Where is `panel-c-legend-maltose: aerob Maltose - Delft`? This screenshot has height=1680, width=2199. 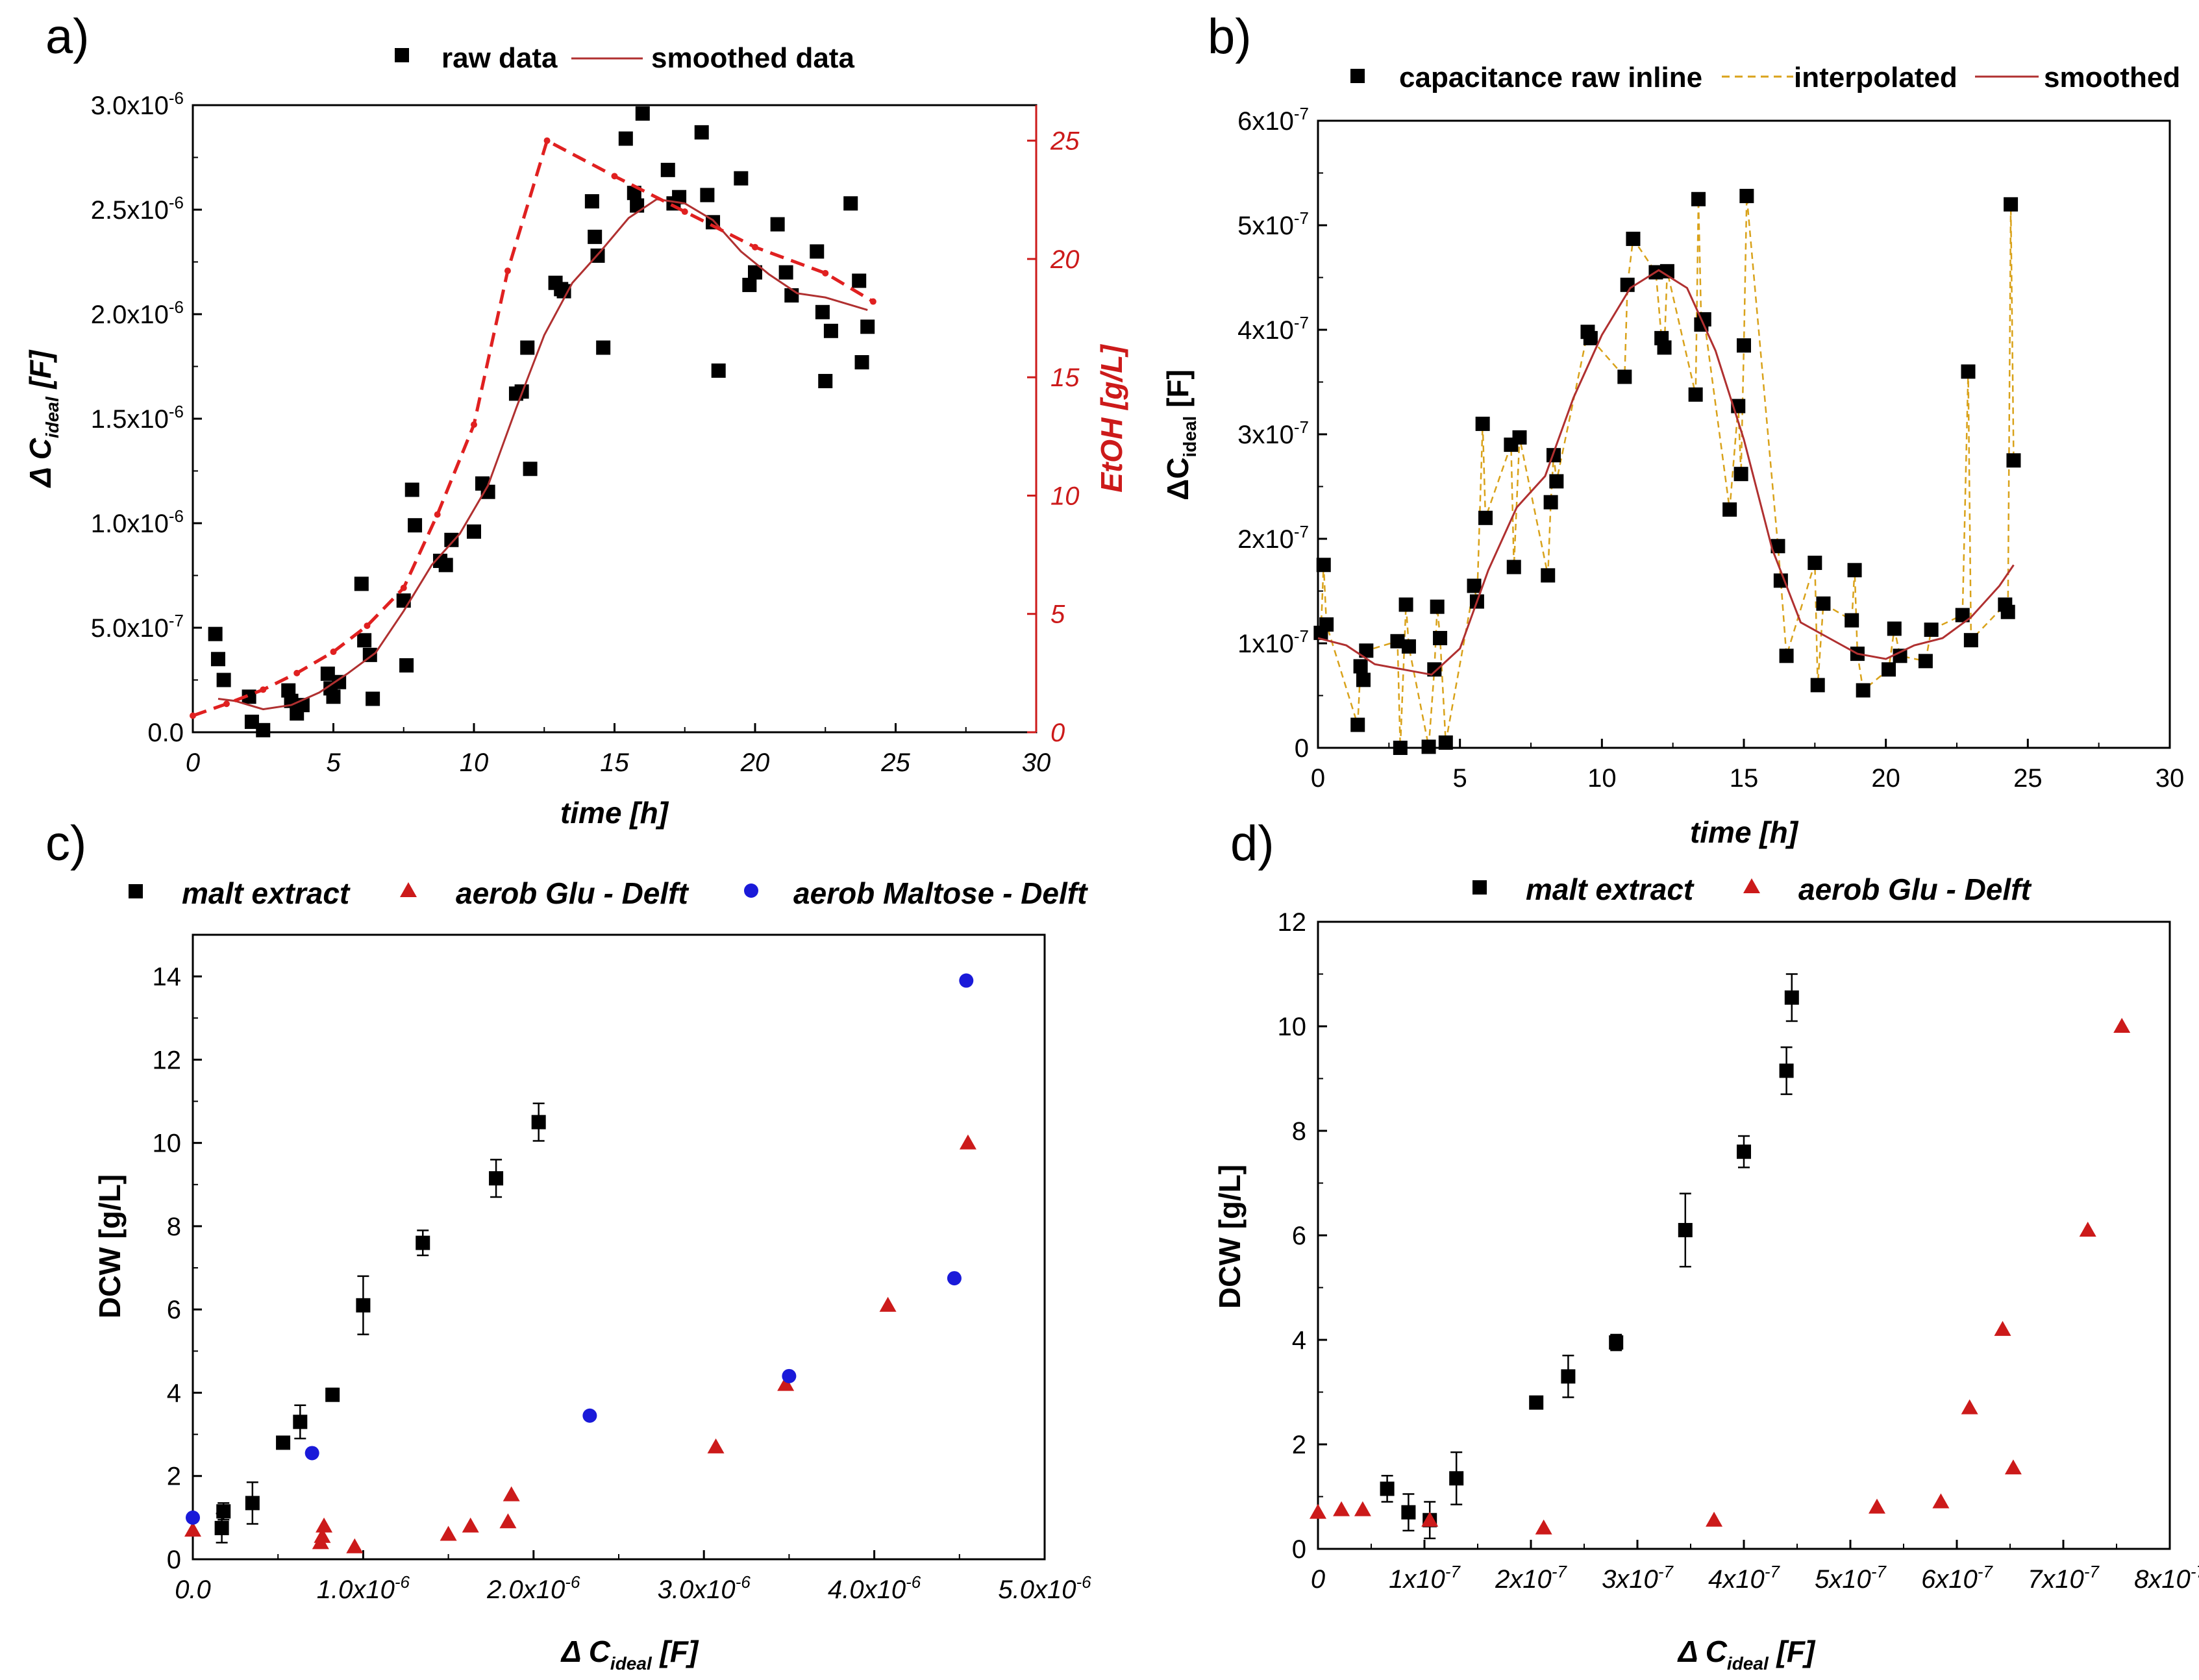 panel-c-legend-maltose: aerob Maltose - Delft is located at coordinates (941, 893).